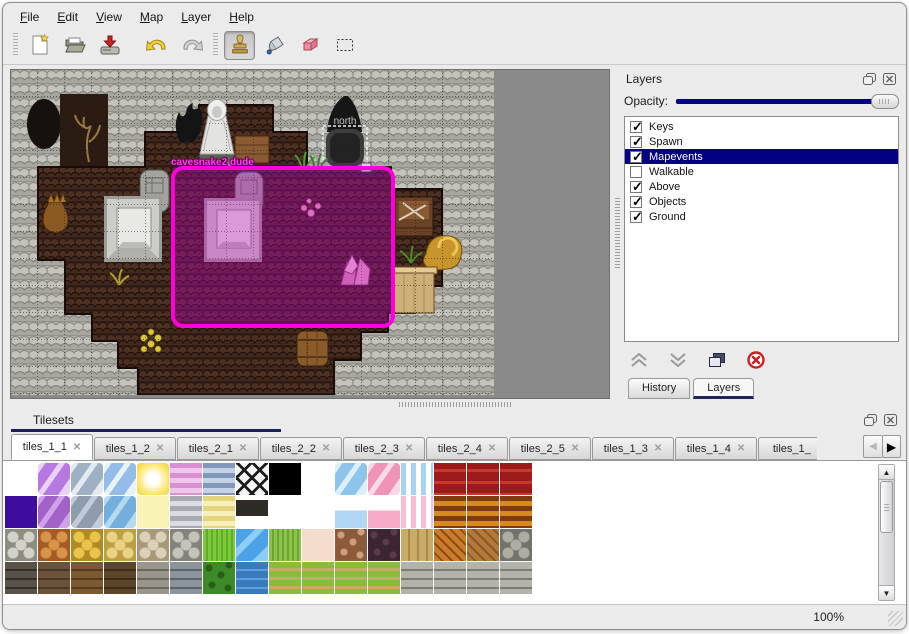 This screenshot has width=909, height=634. Describe the element at coordinates (483, 545) in the screenshot. I see `palette-tile-r3c15` at that location.